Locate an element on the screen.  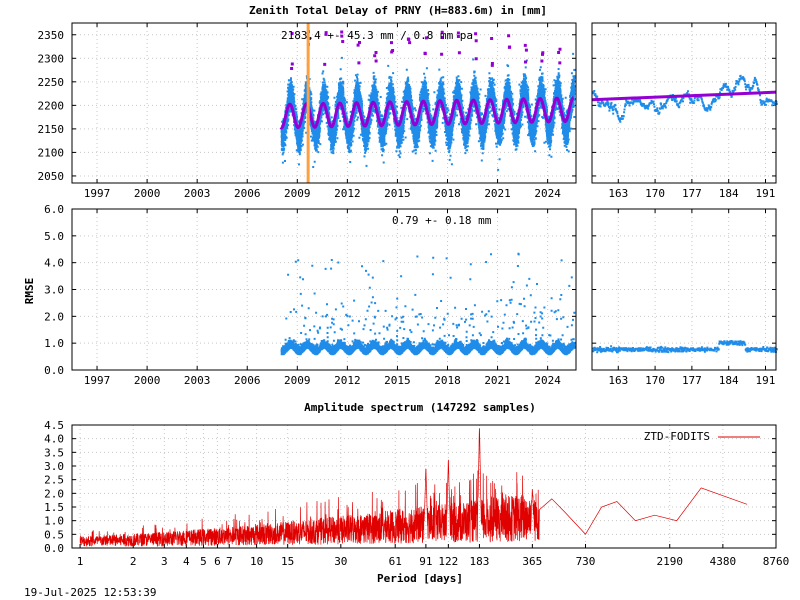
ztd-peak-markers is located at coordinates (426, 50).